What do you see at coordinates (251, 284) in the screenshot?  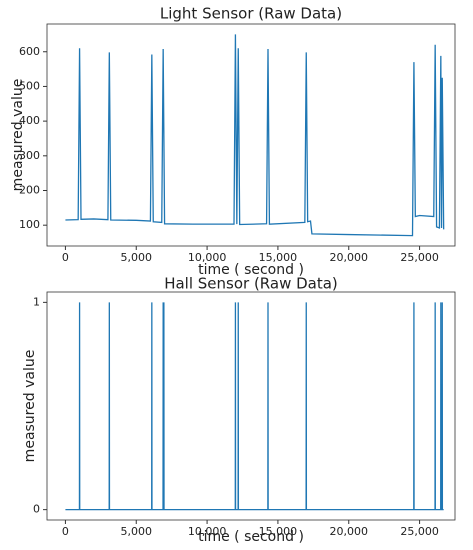 I see `chart-title: Hall Sensor (Raw Data)` at bounding box center [251, 284].